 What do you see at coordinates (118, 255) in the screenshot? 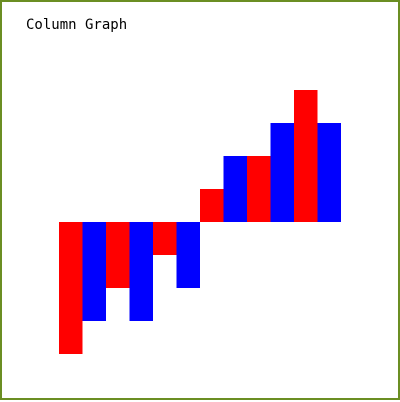
I see `bar-cat2-series1` at bounding box center [118, 255].